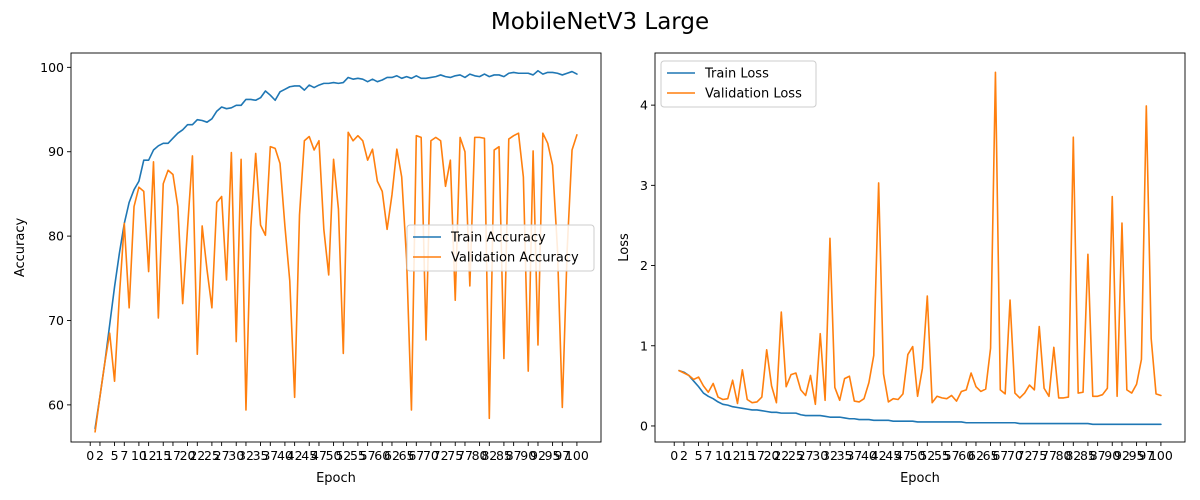  I want to click on loss-x-tick-label: 50, so click(918, 455).